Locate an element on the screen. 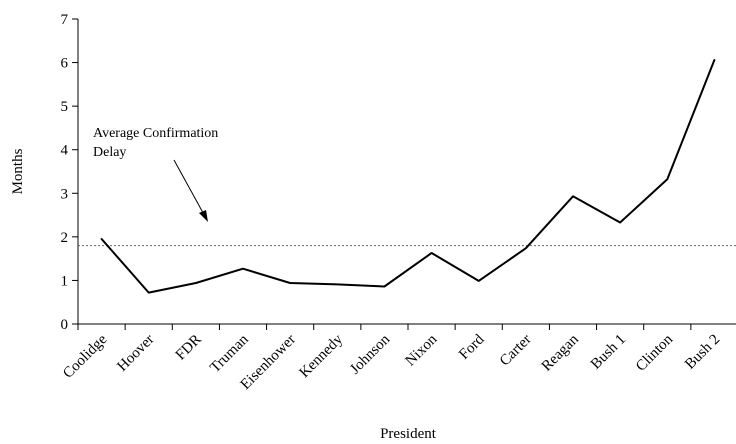 This screenshot has height=444, width=736. y-tick-label: 0 is located at coordinates (65, 325).